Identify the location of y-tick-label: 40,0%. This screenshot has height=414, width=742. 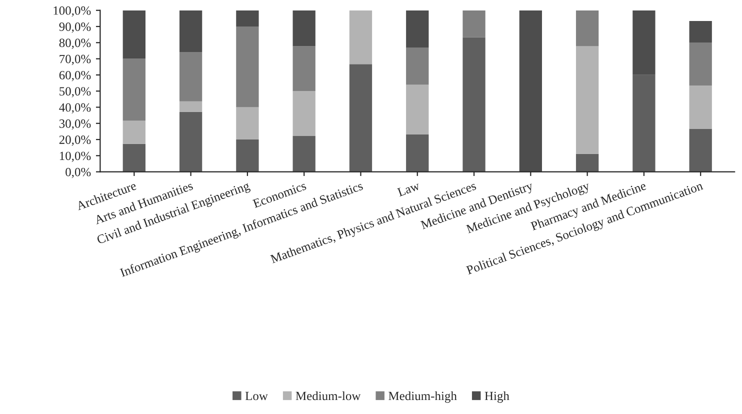
(75, 108).